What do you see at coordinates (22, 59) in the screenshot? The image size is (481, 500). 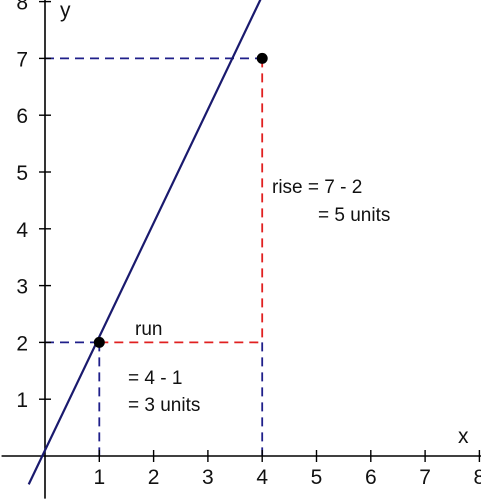 I see `y-tick-label: 7` at bounding box center [22, 59].